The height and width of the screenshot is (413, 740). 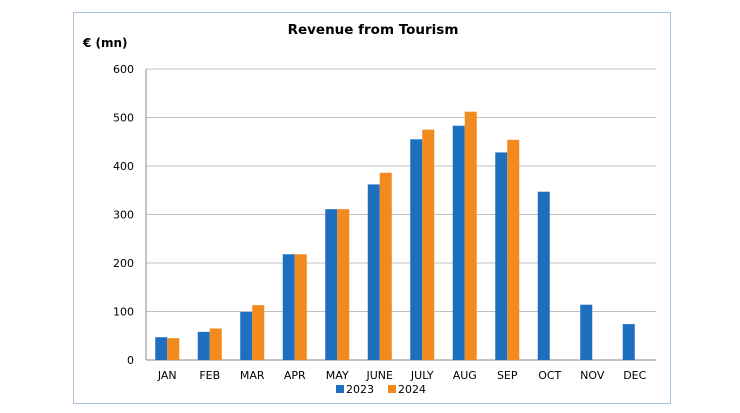 I want to click on bar-2023-sep, so click(x=501, y=256).